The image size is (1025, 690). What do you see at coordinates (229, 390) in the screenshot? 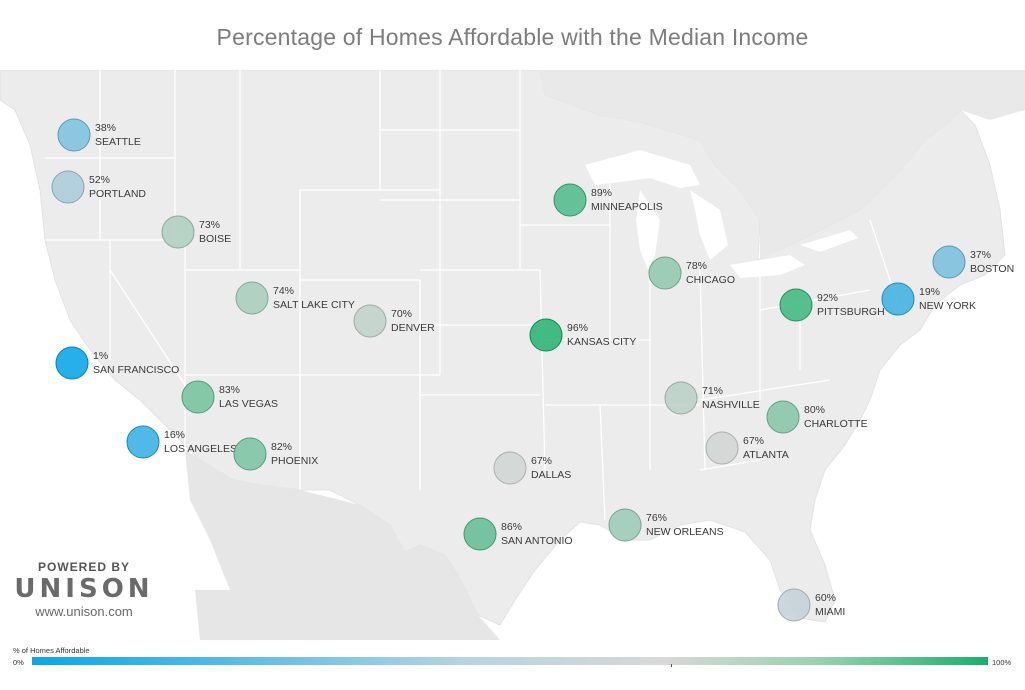
I see `city-percent-label: 83%` at bounding box center [229, 390].